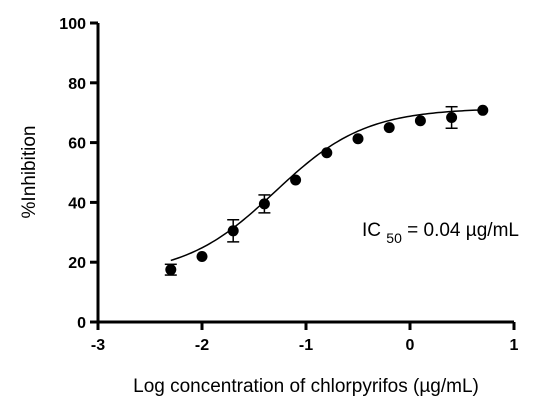 The height and width of the screenshot is (417, 550). What do you see at coordinates (77, 144) in the screenshot?
I see `y-tick-label: 60` at bounding box center [77, 144].